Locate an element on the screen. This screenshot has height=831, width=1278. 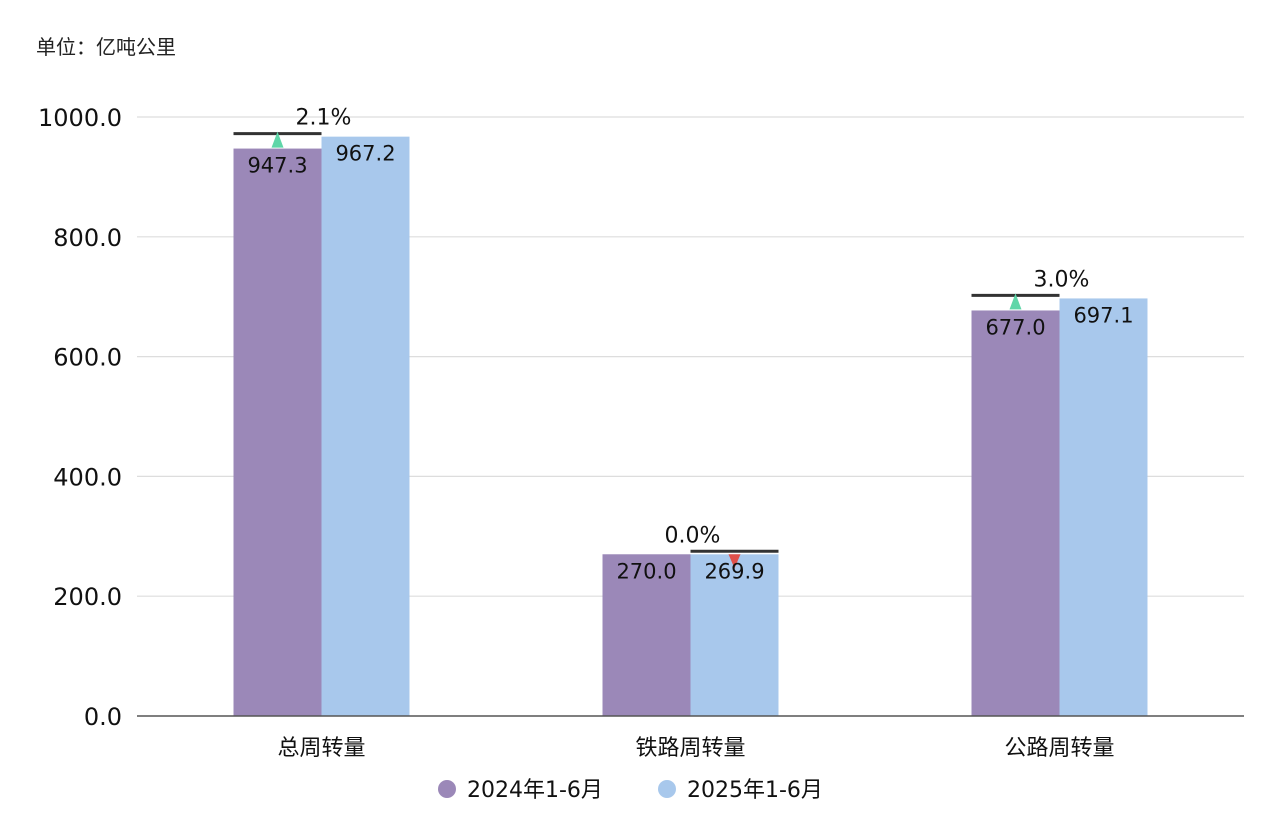
bar-value-label: 677.0 is located at coordinates (1015, 327).